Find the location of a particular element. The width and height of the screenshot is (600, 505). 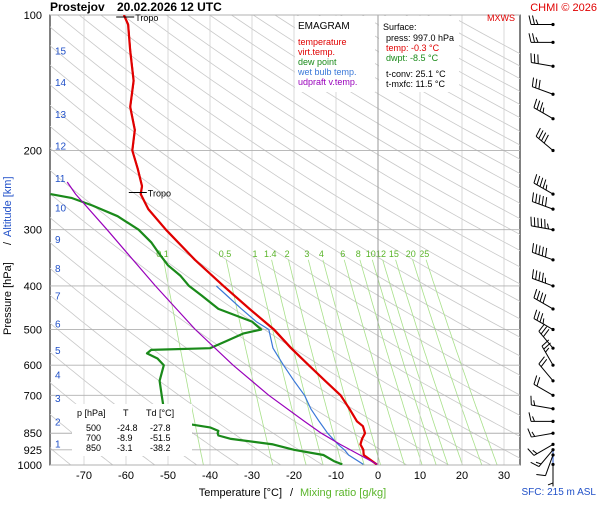

altitude-tick-label: 2 is located at coordinates (58, 422).